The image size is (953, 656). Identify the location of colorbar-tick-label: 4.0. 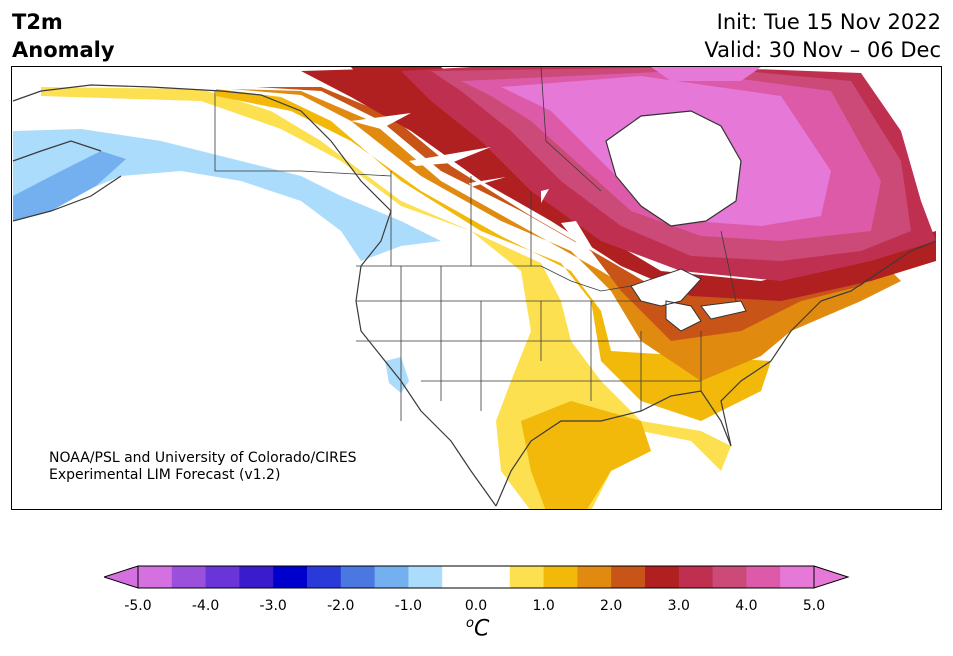
(746, 606).